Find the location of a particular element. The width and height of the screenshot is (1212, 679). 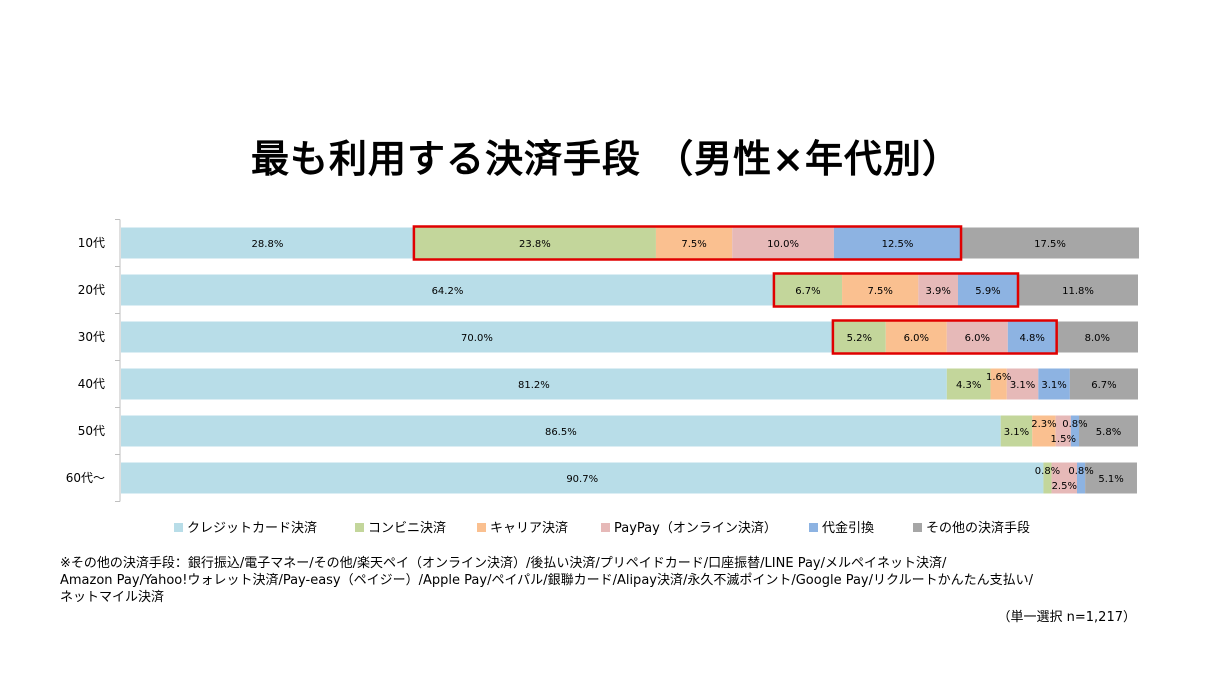

data-label: 5.2% is located at coordinates (859, 338).